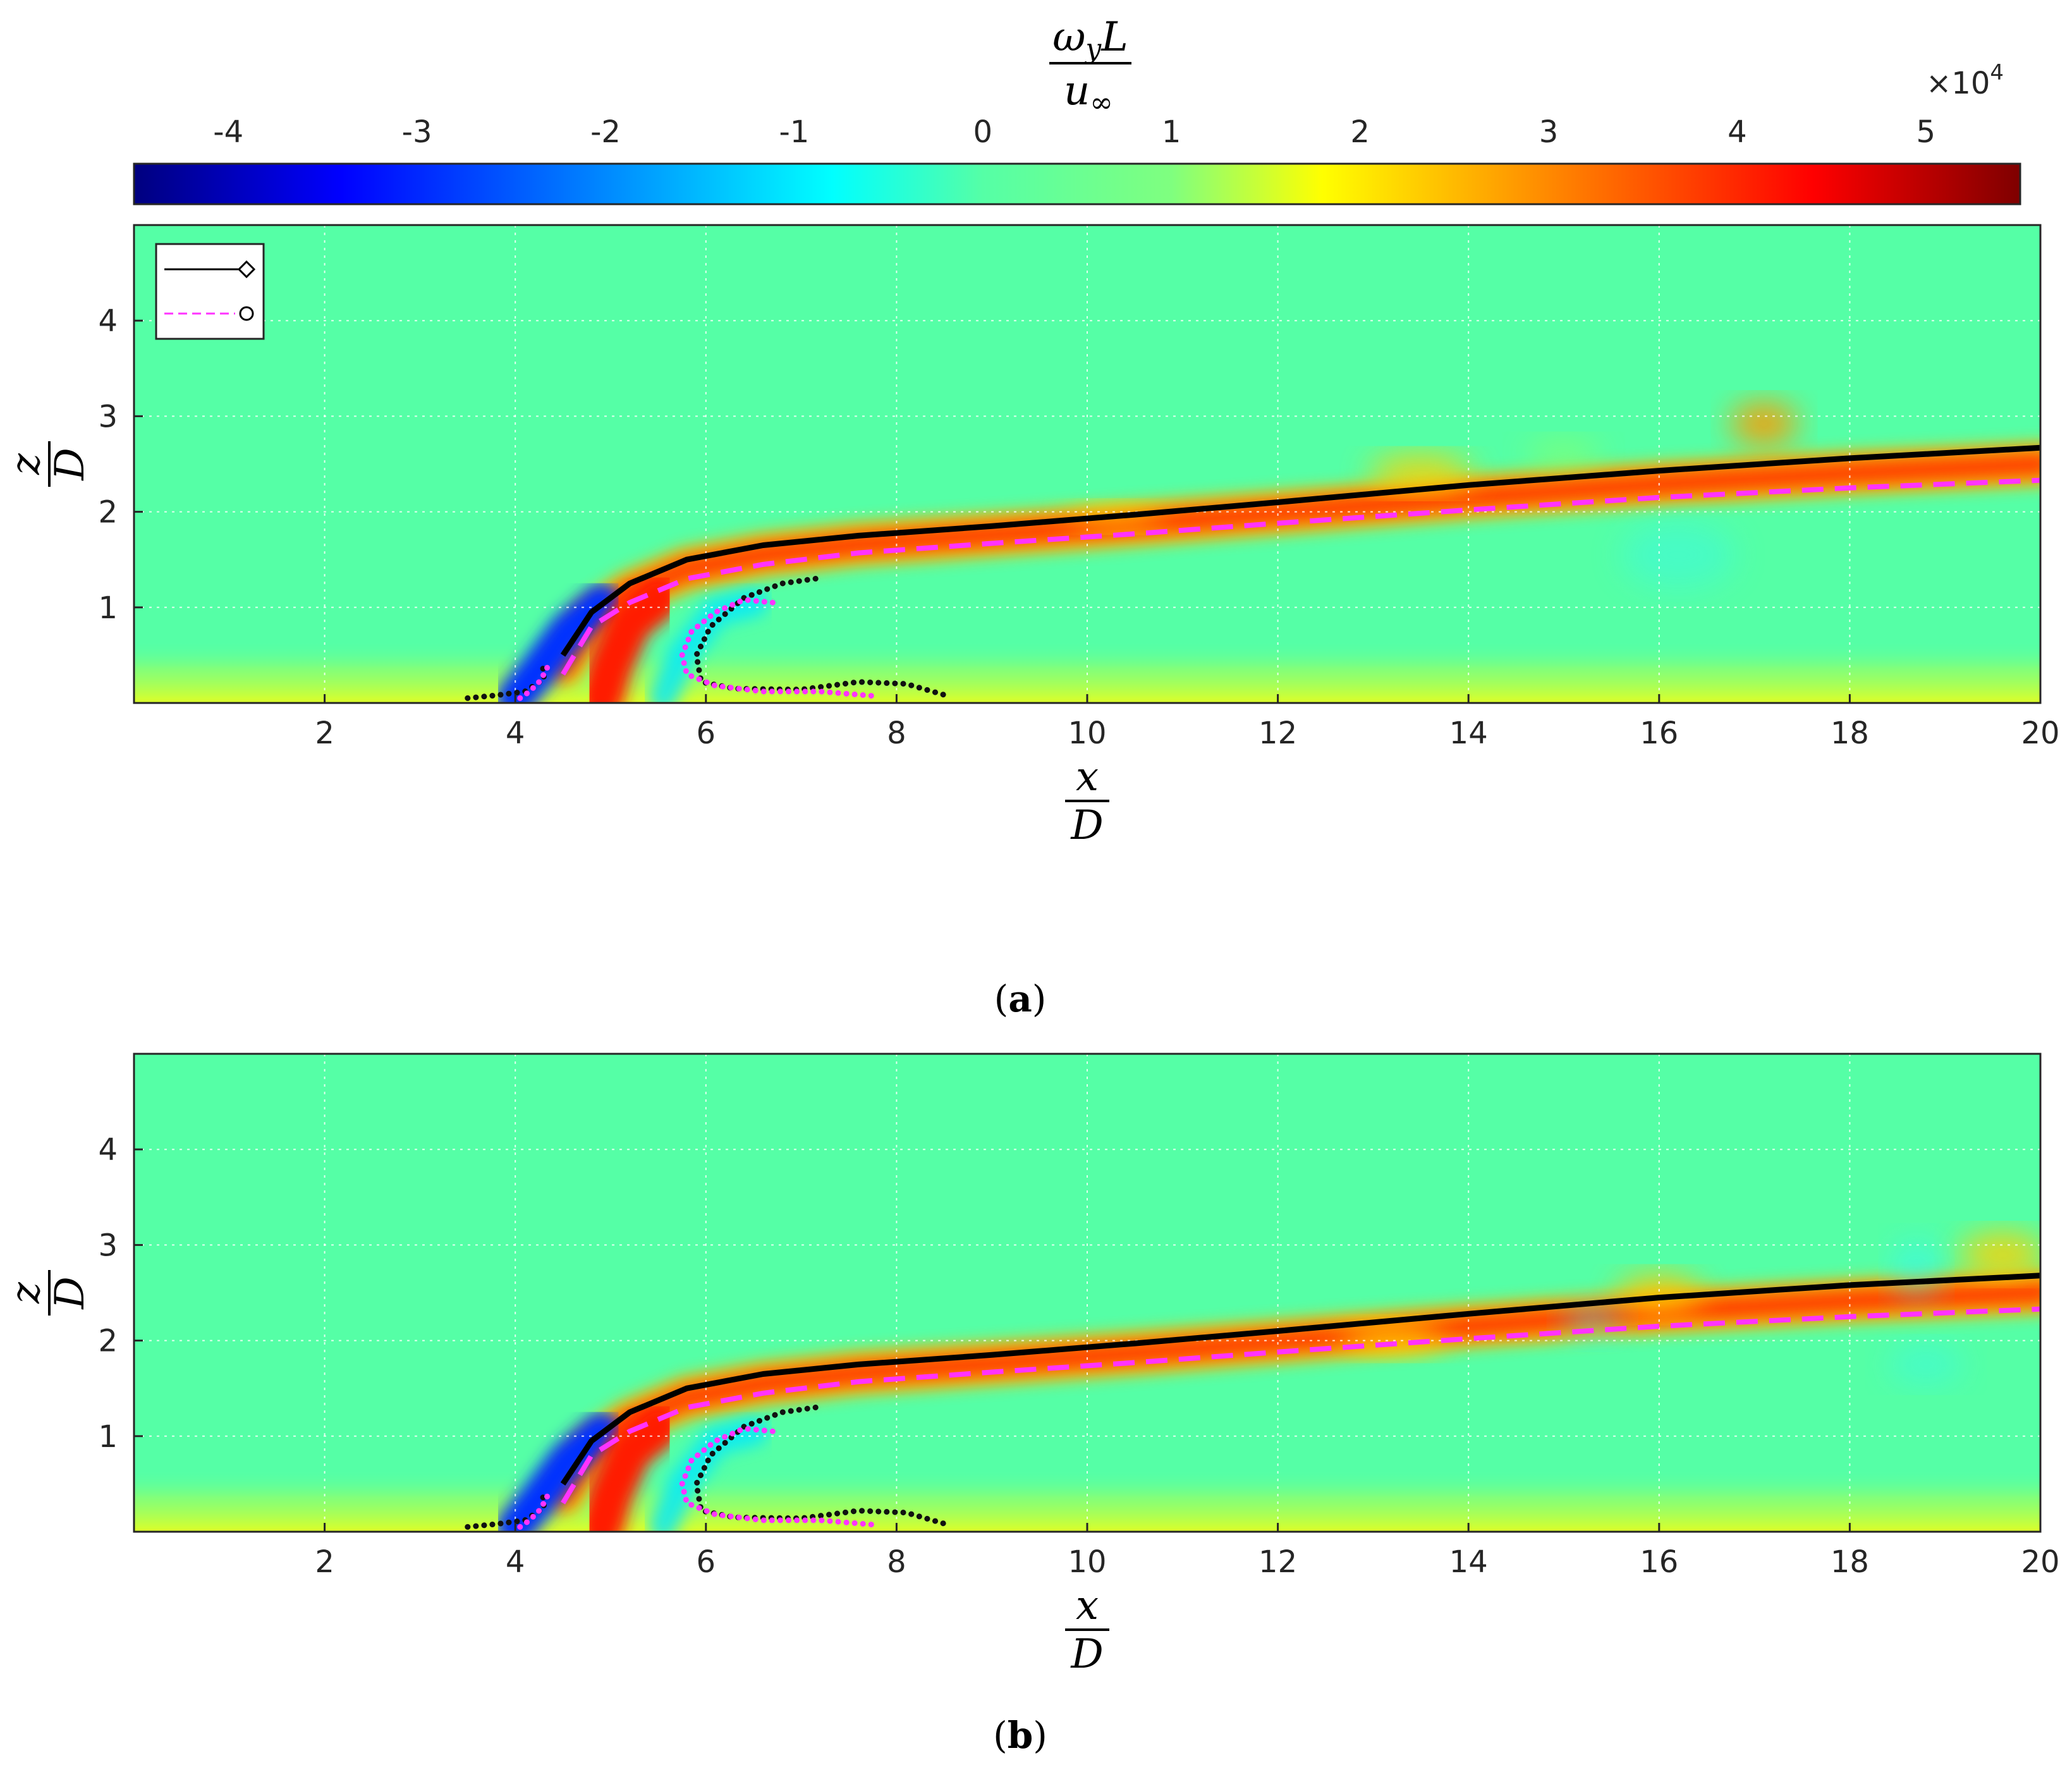 The image size is (2072, 1765). I want to click on caption-a: (a), so click(1020, 998).